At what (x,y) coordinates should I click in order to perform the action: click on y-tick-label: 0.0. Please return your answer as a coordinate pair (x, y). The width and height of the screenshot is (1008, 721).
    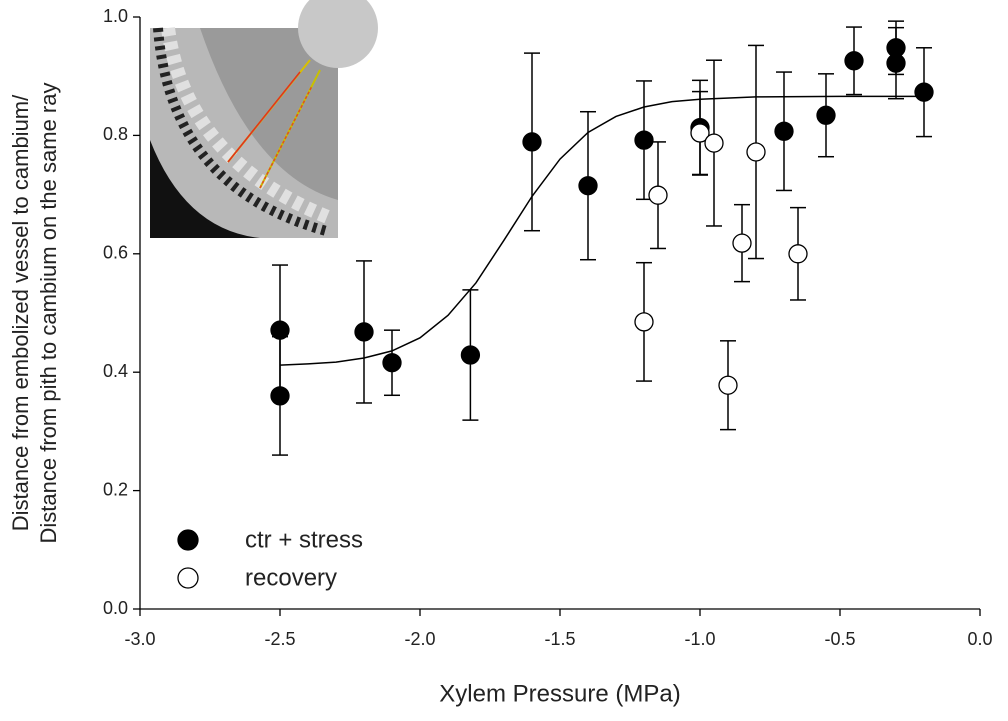
    Looking at the image, I should click on (115, 608).